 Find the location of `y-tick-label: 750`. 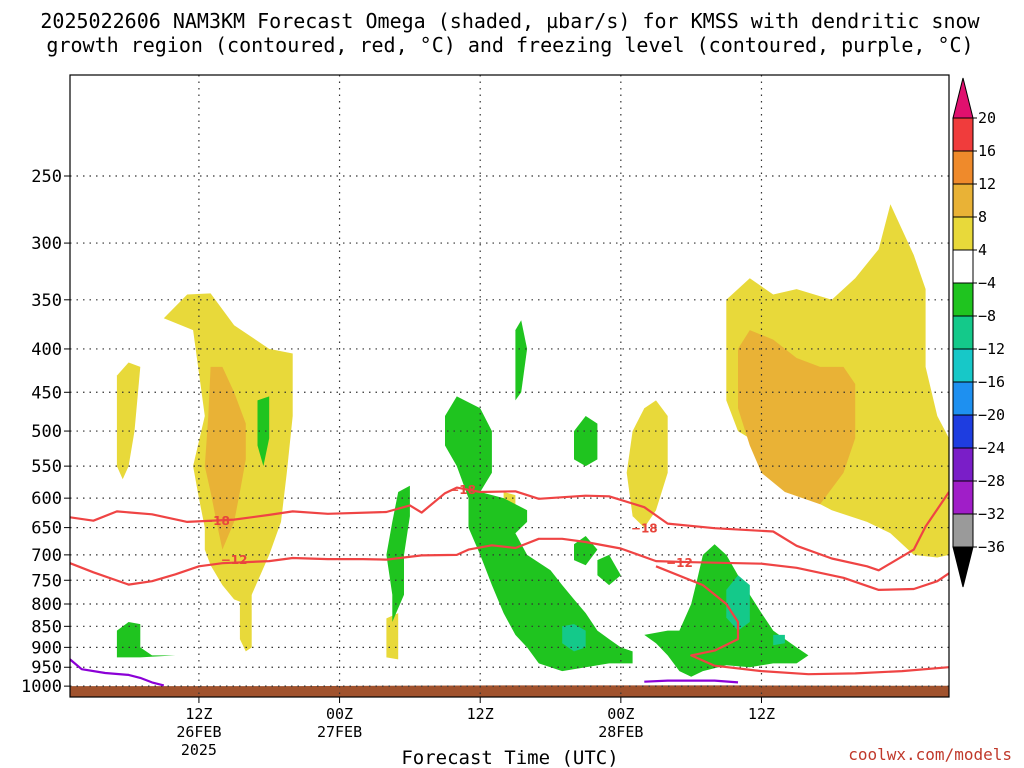

y-tick-label: 750 is located at coordinates (46, 581).